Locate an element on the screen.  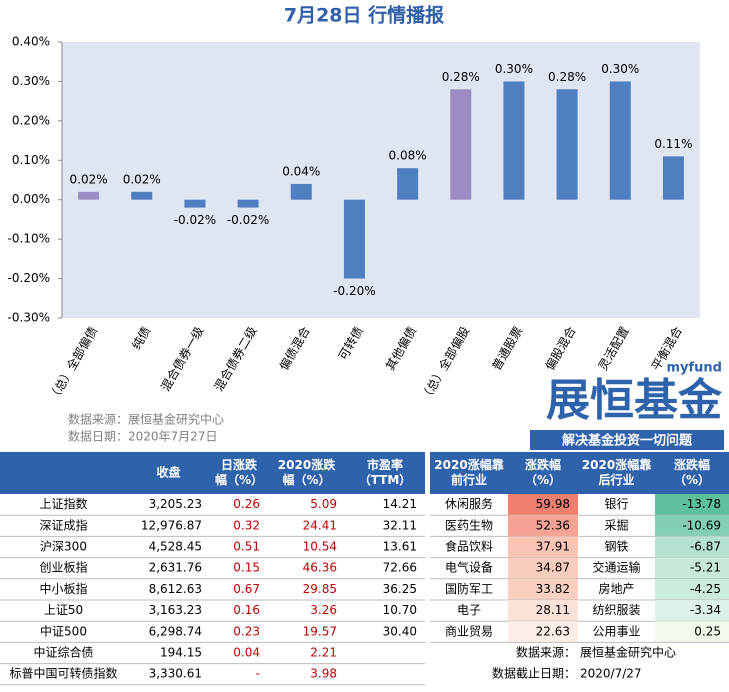
value-label: -0.20% is located at coordinates (354, 291).